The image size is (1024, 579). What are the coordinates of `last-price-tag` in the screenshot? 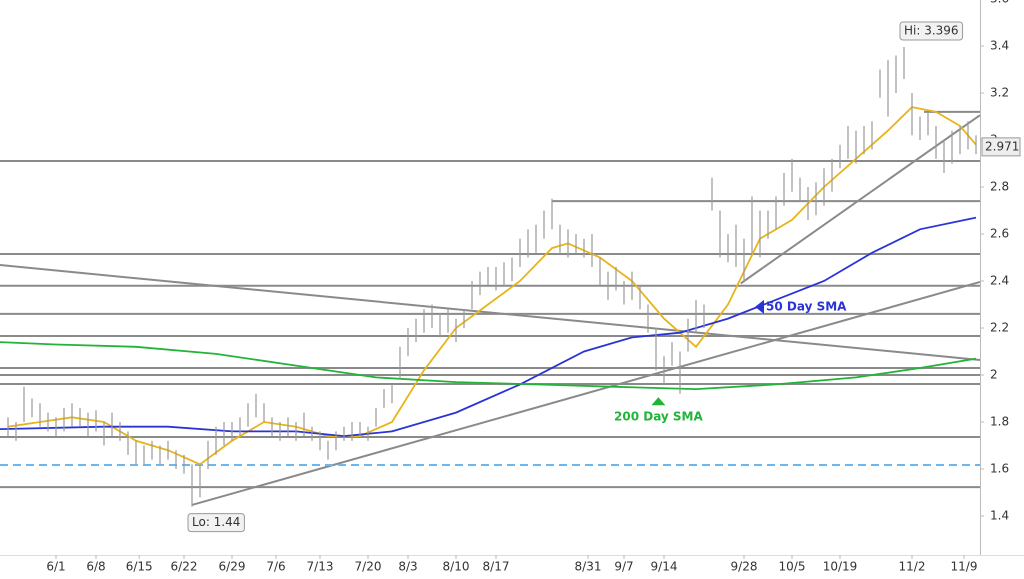 It's located at (1001, 147).